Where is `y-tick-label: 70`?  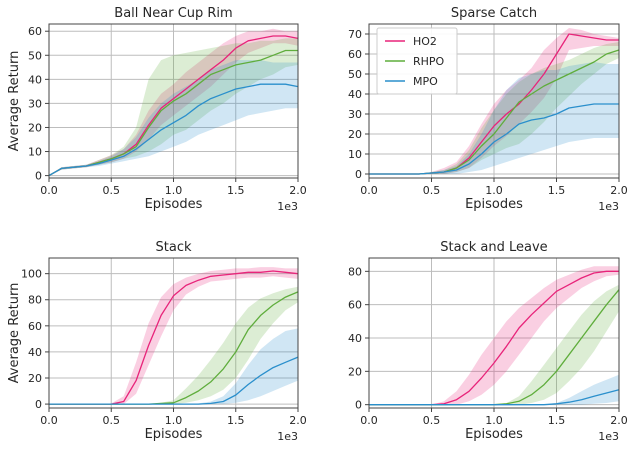 y-tick-label: 70 is located at coordinates (355, 34).